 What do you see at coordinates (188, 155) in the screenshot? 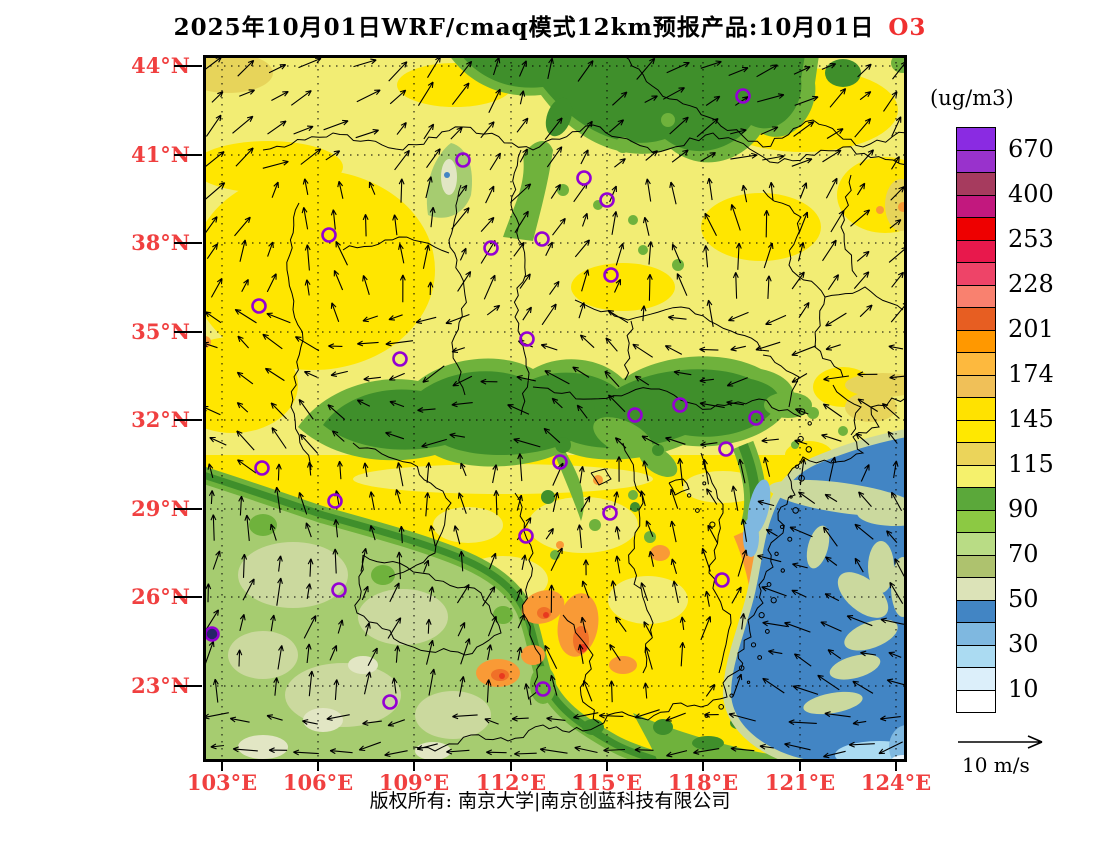
I see `lat-tick` at bounding box center [188, 155].